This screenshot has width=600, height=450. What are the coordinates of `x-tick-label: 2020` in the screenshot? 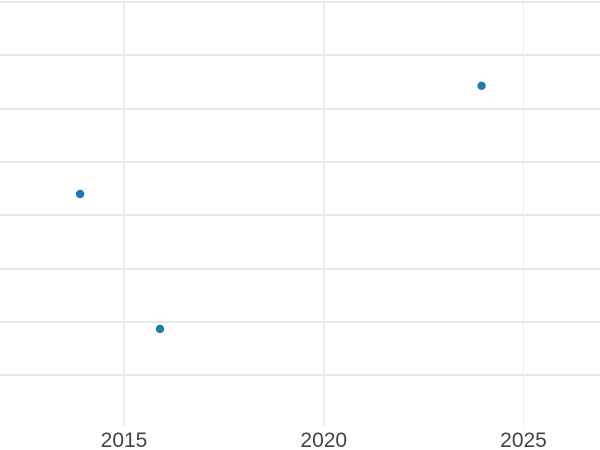 It's located at (324, 439).